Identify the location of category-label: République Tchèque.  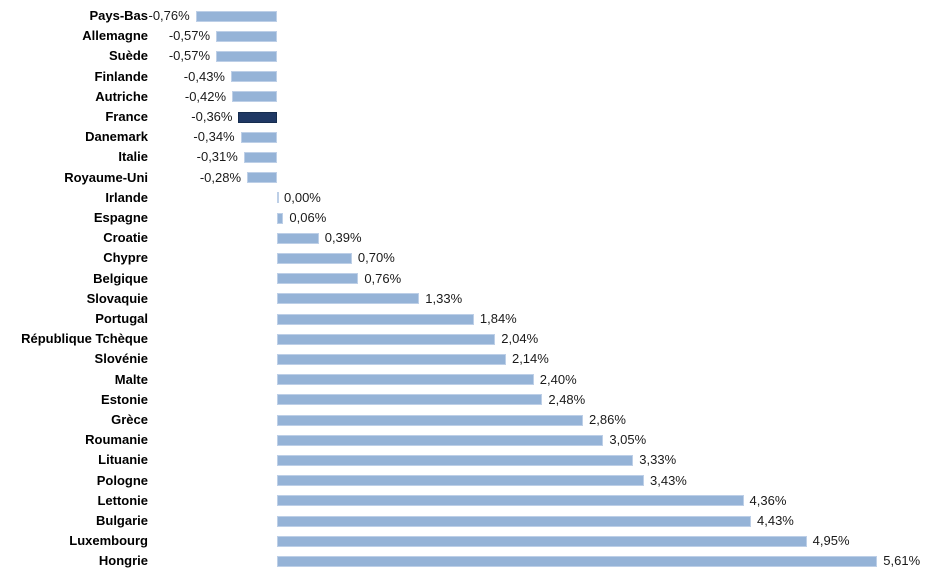
(84, 339).